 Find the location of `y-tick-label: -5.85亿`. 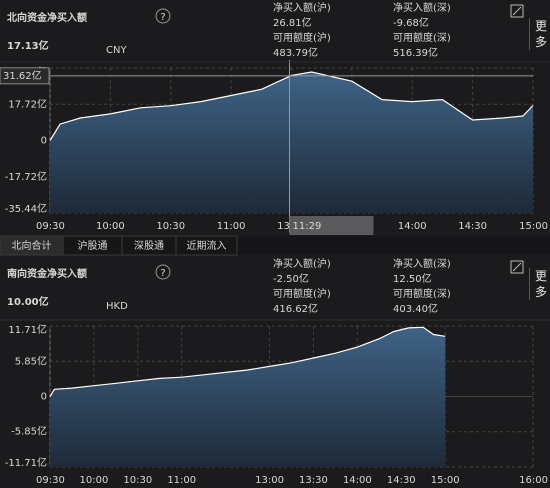

y-tick-label: -5.85亿 is located at coordinates (29, 431).